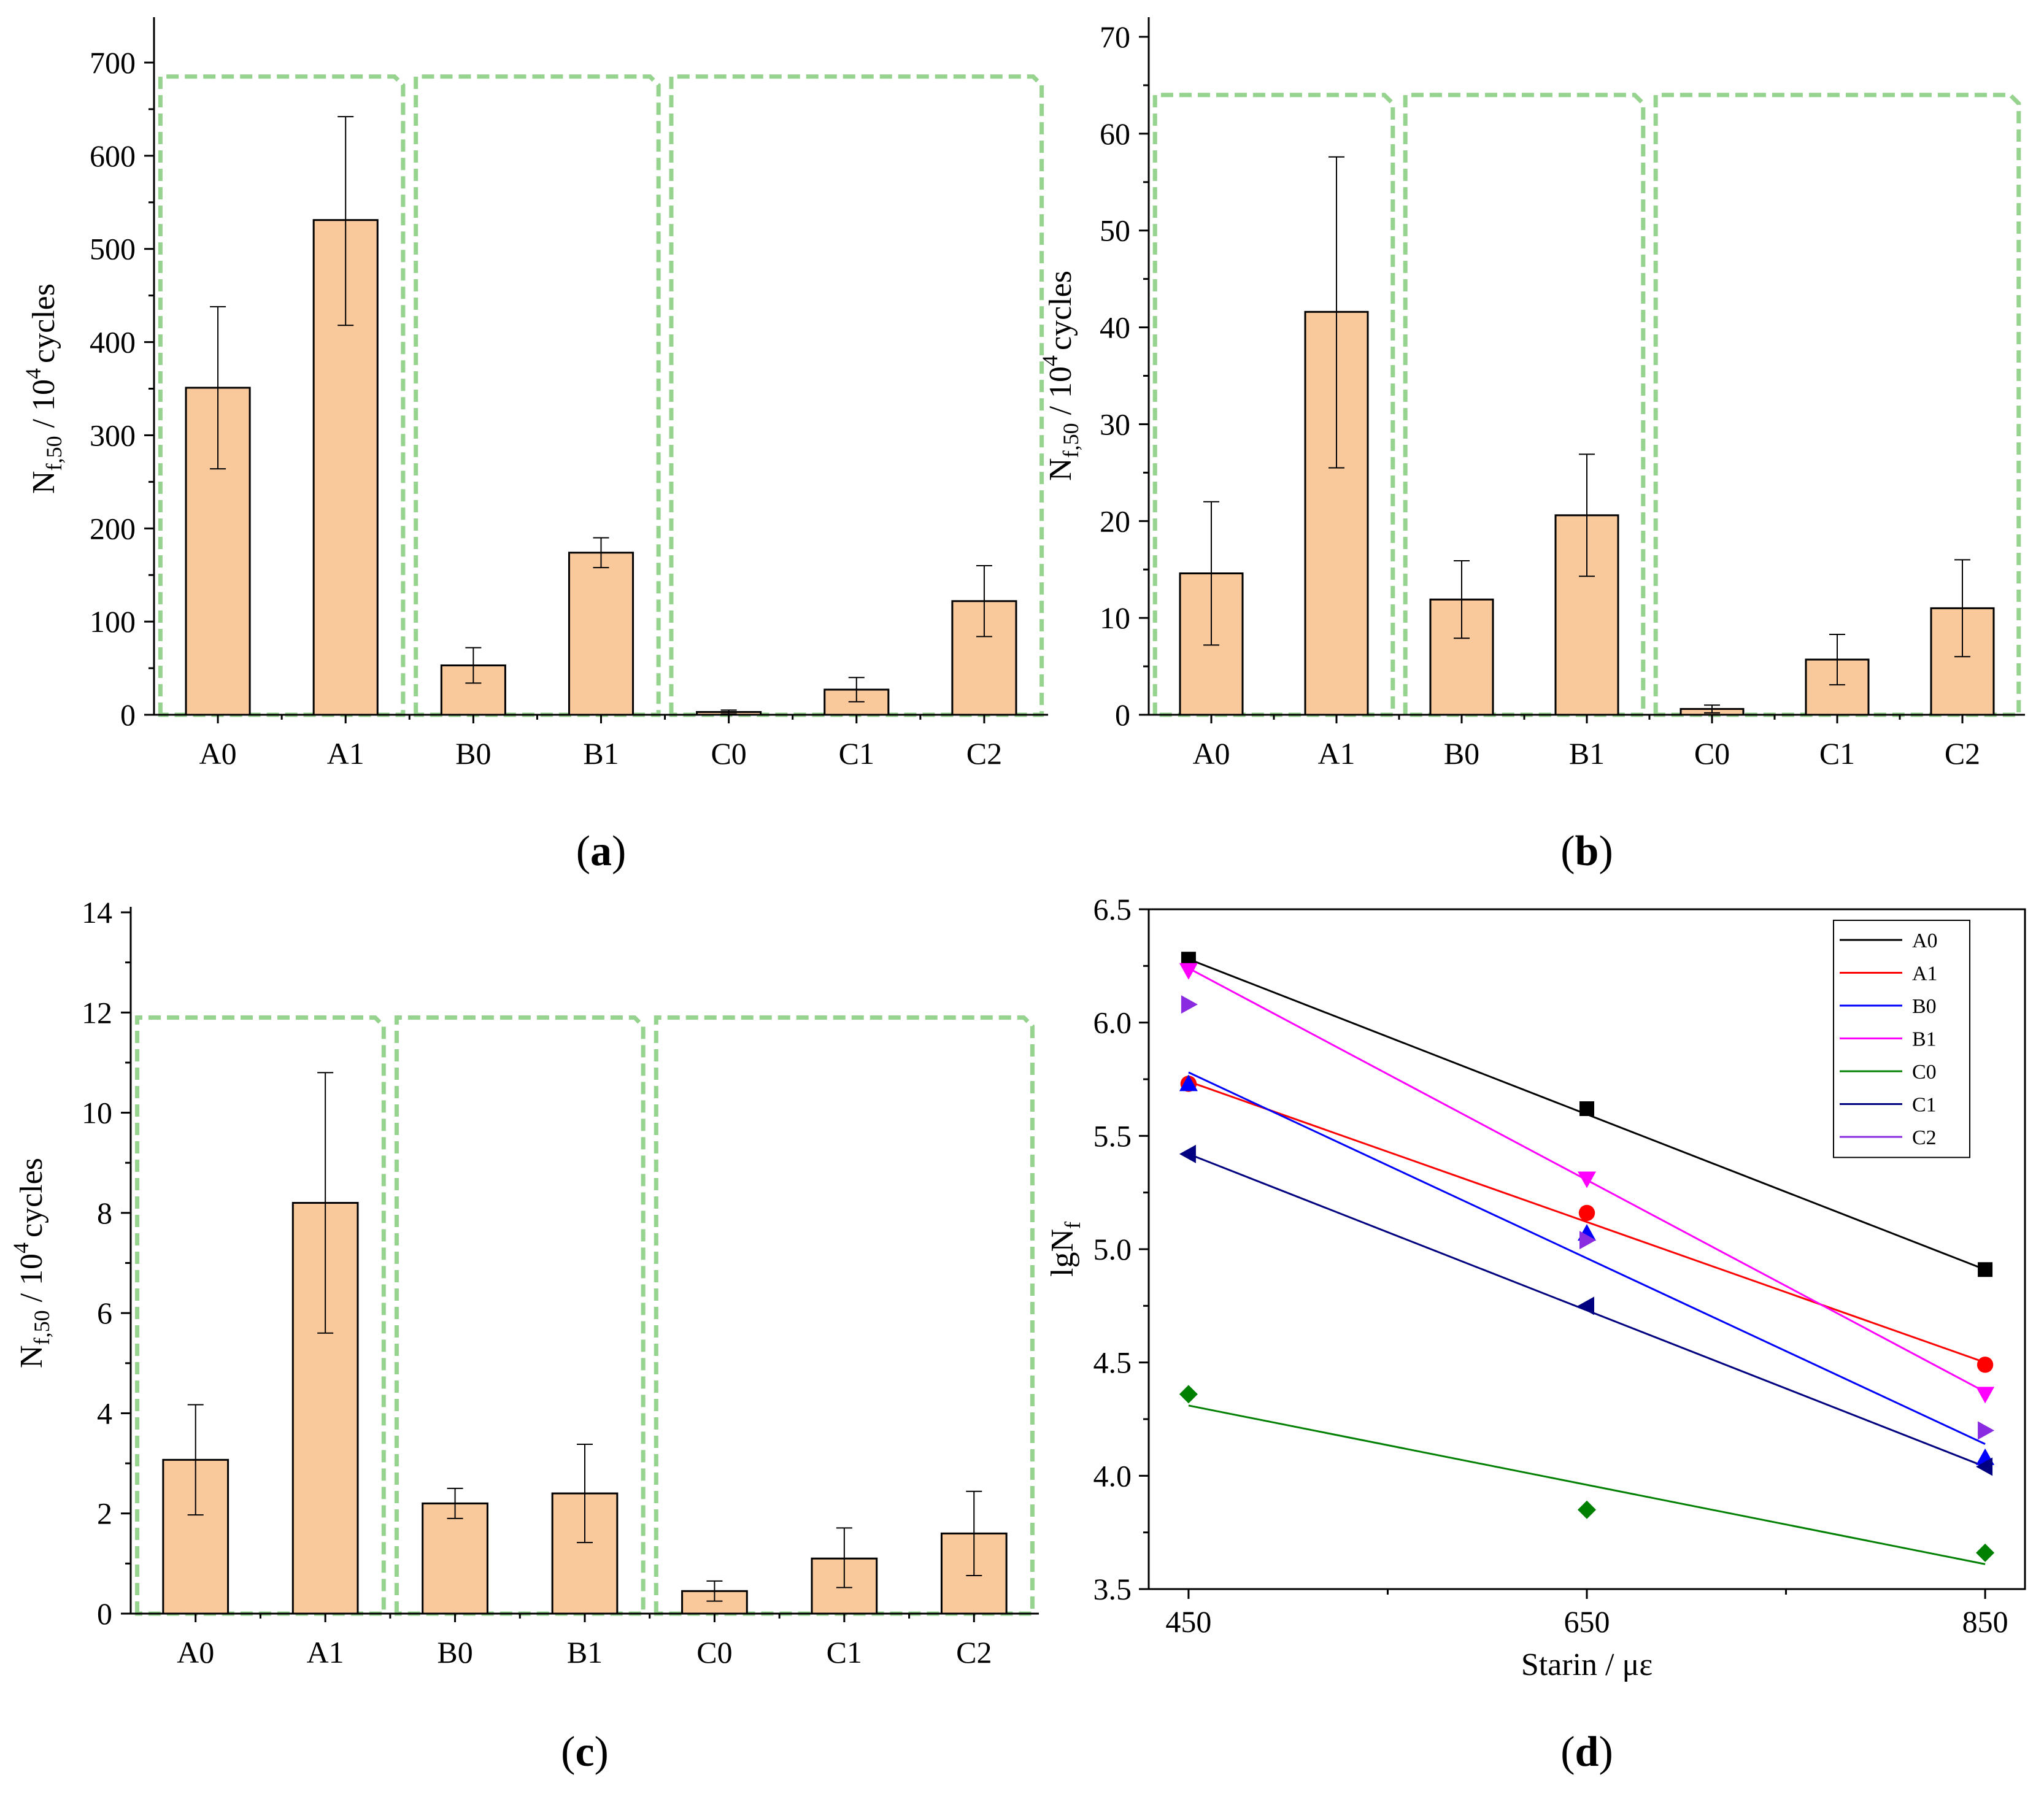  I want to click on y-tick-label: 4, so click(105, 1413).